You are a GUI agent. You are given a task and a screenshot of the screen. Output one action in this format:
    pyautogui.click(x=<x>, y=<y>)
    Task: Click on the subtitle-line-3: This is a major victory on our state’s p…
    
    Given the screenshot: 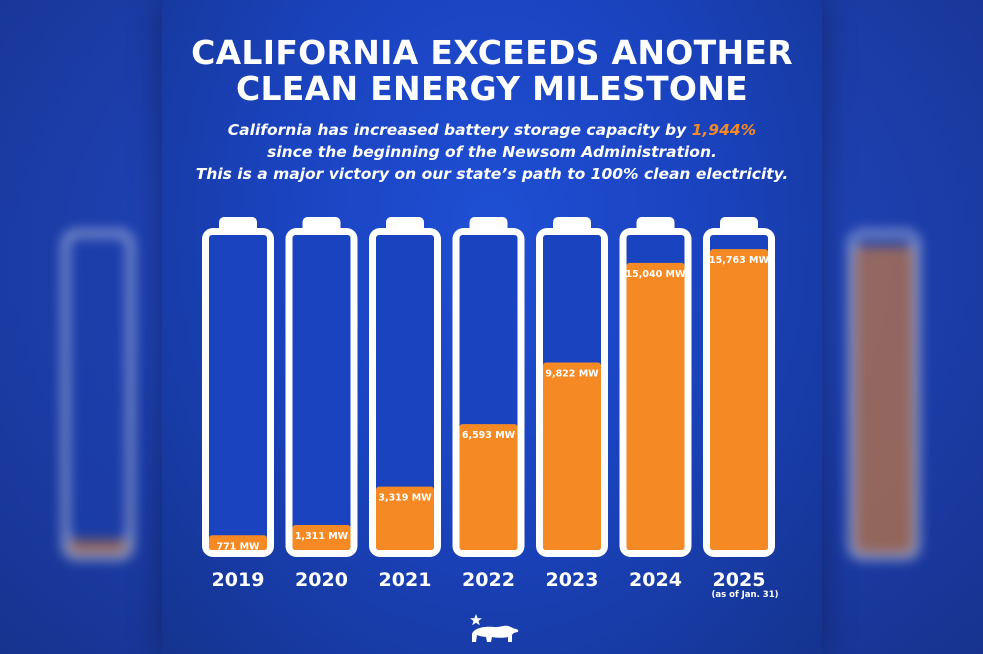 What is the action you would take?
    pyautogui.click(x=492, y=174)
    